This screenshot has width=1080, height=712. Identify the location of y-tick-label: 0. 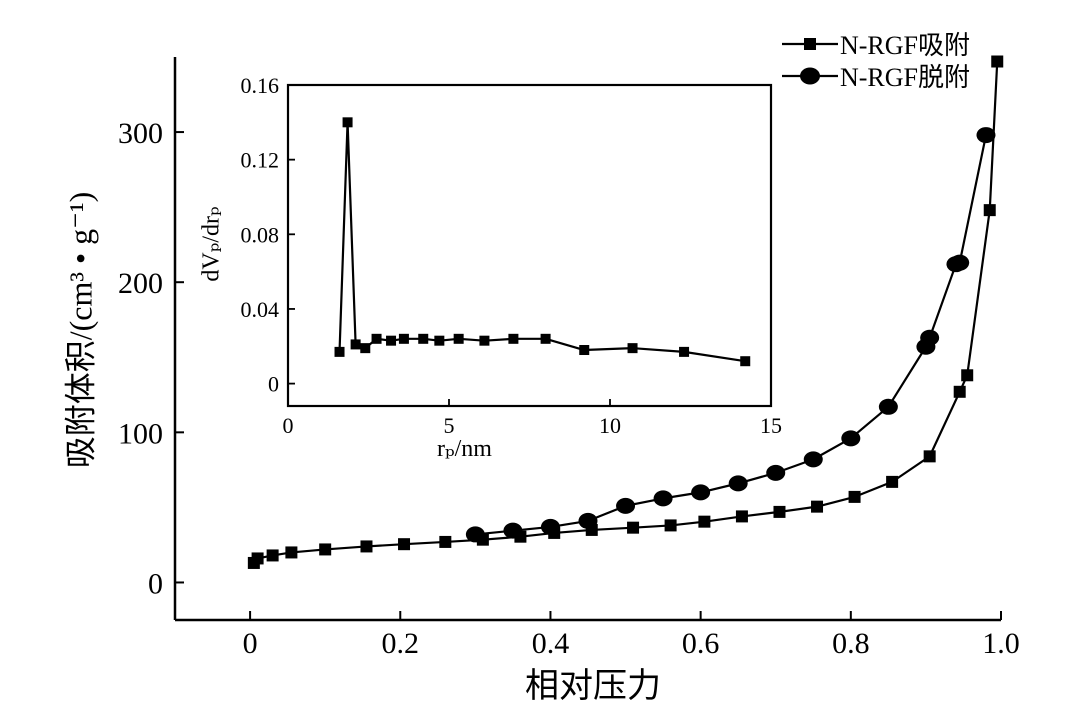
(155, 583).